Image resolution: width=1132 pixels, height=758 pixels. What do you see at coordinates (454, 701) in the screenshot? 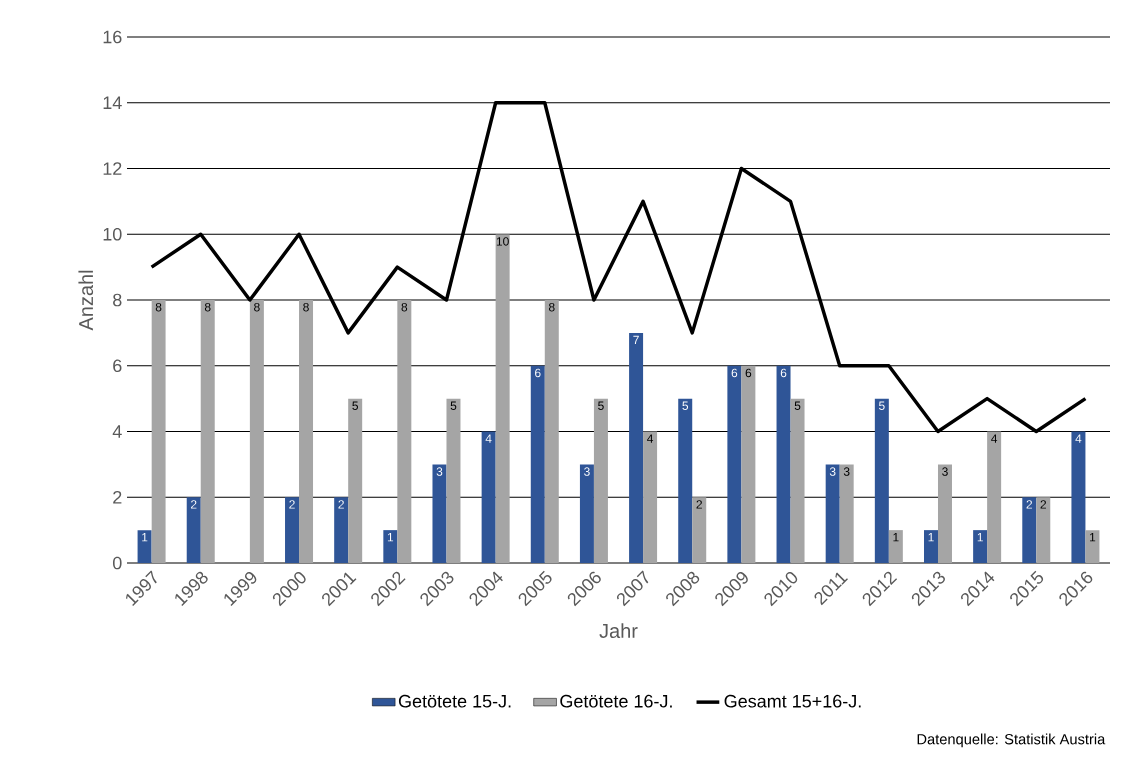
I see `legend-label: Getötete 15-J.` at bounding box center [454, 701].